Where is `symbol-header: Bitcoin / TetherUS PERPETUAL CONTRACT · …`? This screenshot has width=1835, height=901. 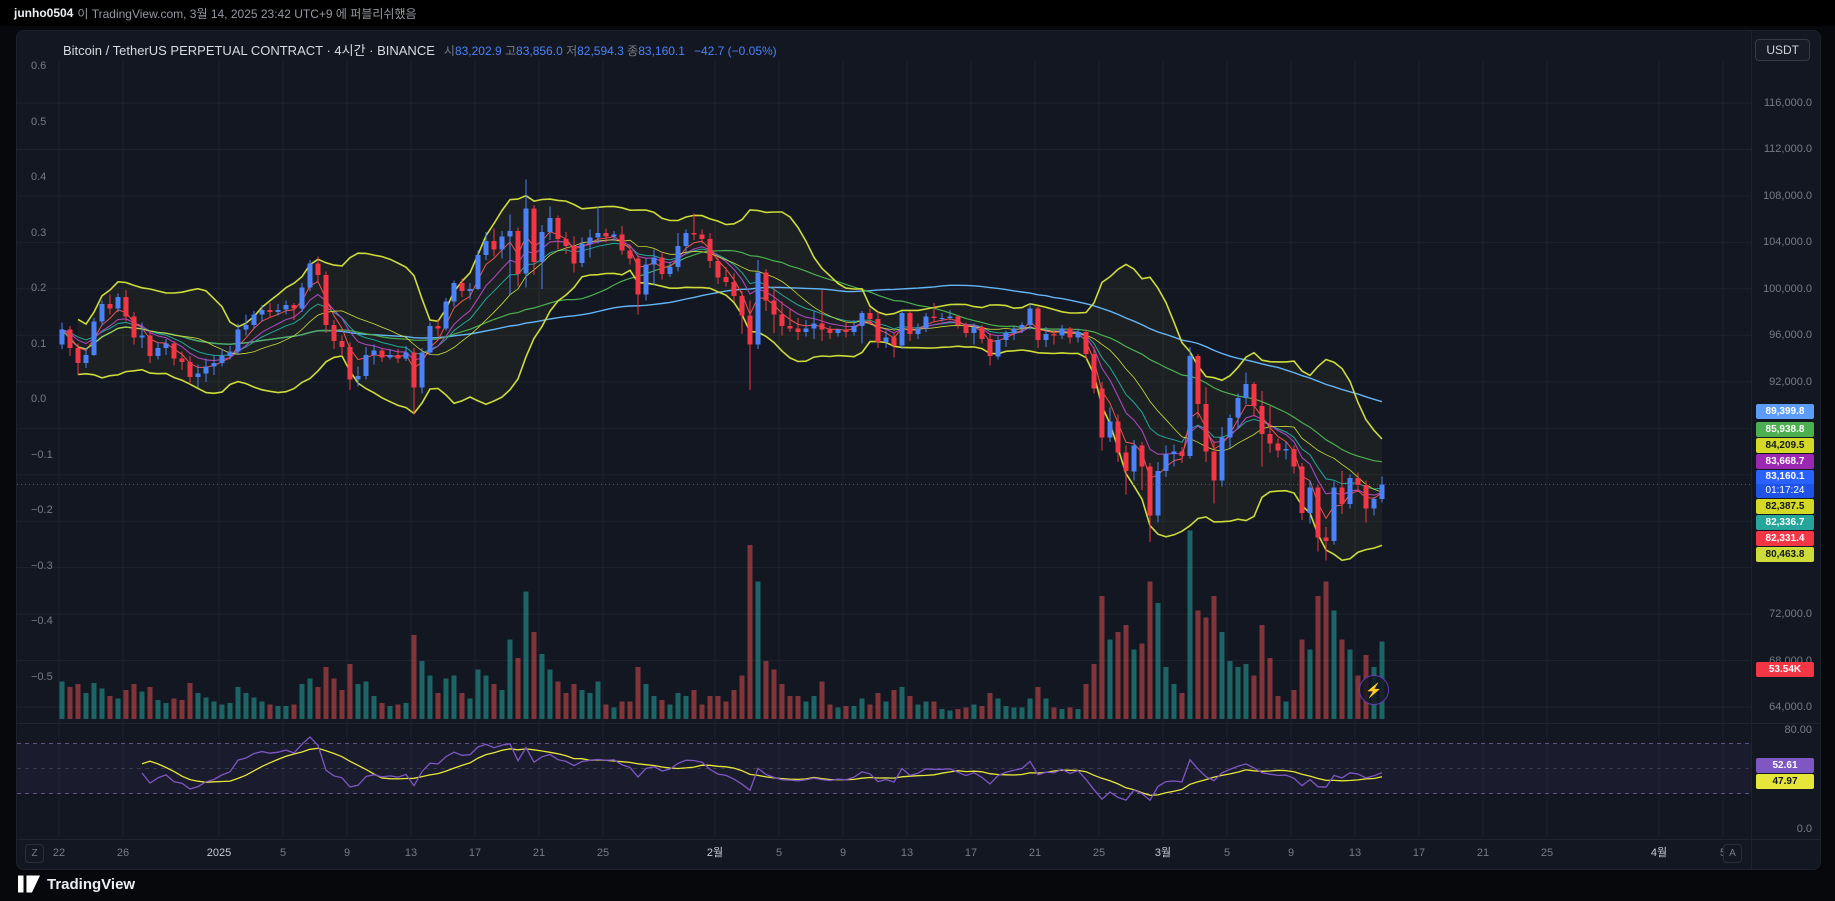 symbol-header: Bitcoin / TetherUS PERPETUAL CONTRACT · … is located at coordinates (420, 49).